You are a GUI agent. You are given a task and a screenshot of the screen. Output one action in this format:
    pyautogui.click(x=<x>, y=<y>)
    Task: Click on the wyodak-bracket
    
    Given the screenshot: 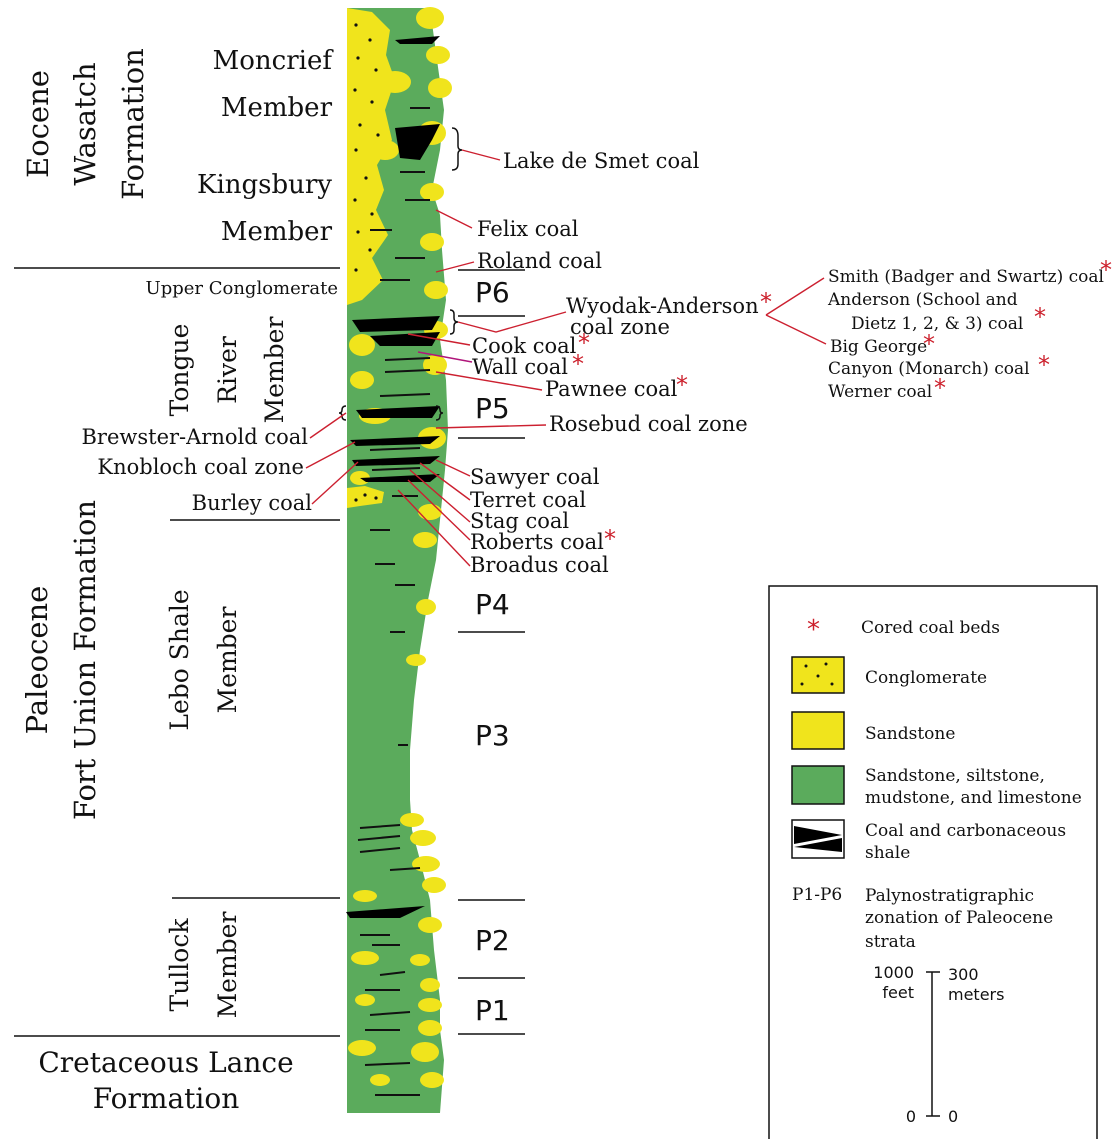 What is the action you would take?
    pyautogui.click(x=454, y=322)
    